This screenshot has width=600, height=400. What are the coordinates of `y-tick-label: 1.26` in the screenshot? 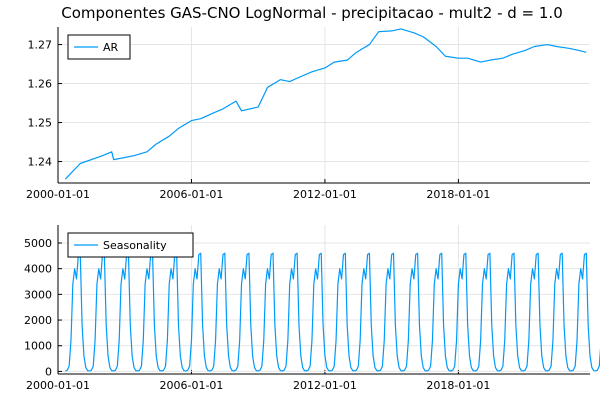 It's located at (40, 84).